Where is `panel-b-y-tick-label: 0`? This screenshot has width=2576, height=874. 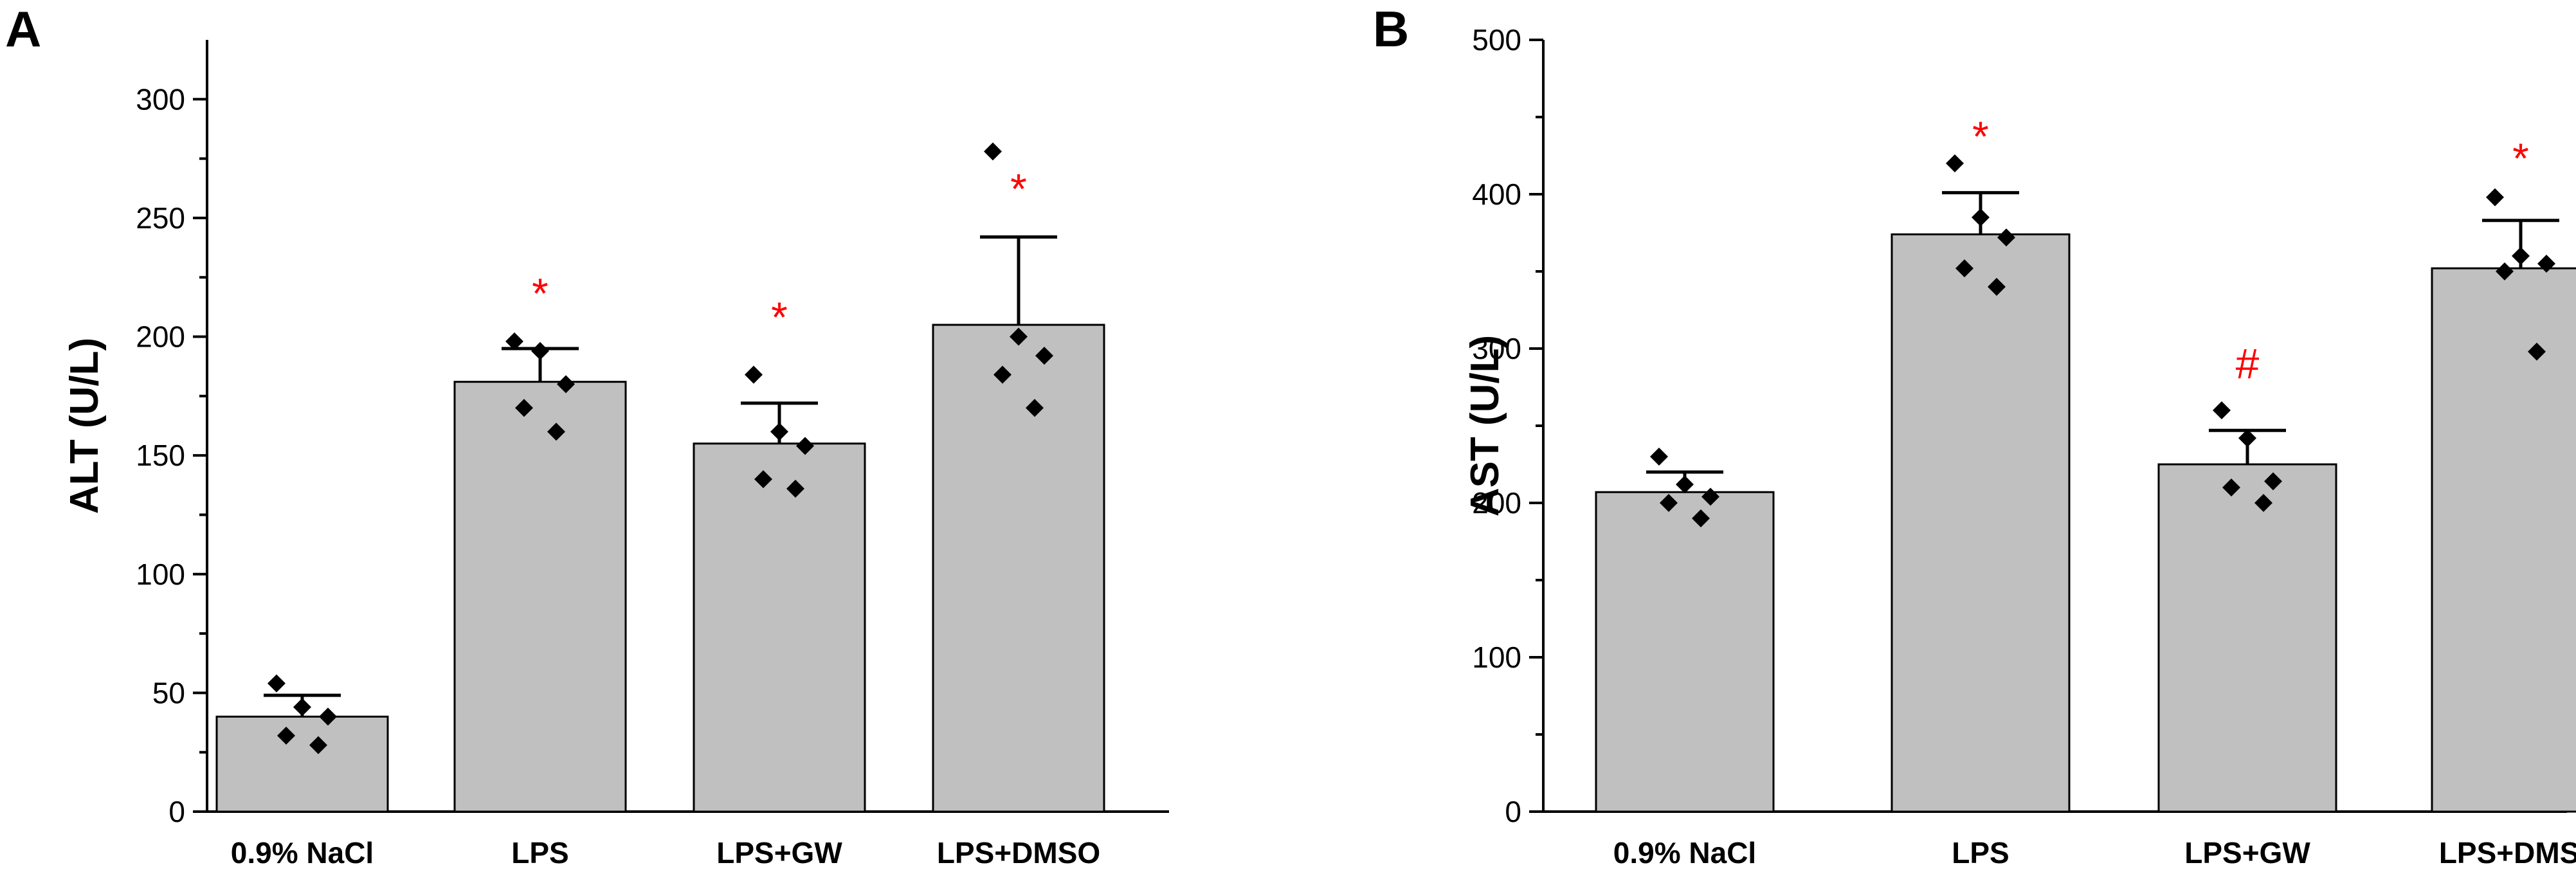
panel-b-y-tick-label: 0 is located at coordinates (1513, 811).